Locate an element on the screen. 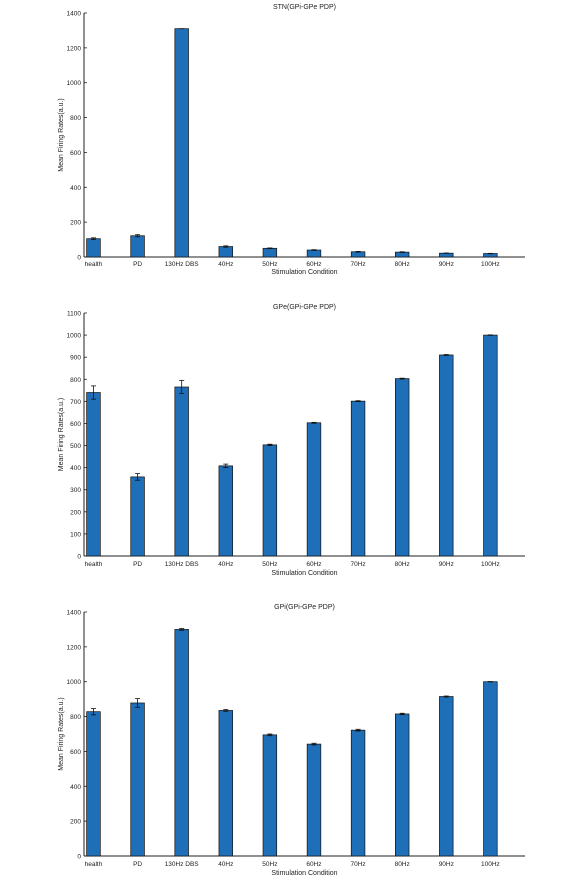  stn-x-tick-label-100hz: 100Hz is located at coordinates (490, 264).